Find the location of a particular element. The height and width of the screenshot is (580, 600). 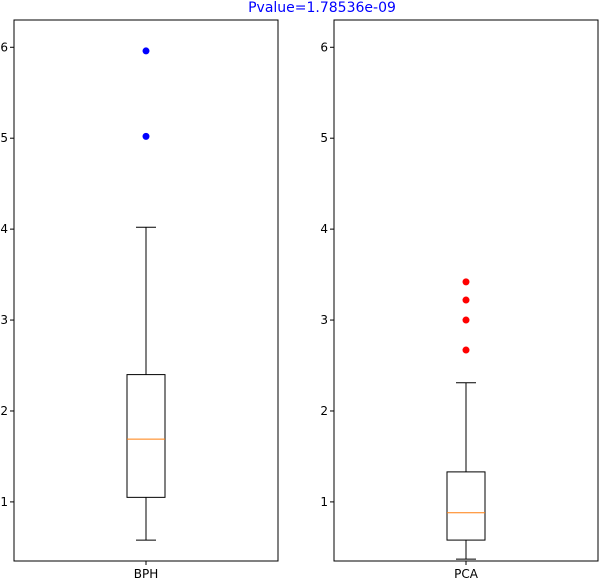

bph-iqr-box is located at coordinates (146, 436).